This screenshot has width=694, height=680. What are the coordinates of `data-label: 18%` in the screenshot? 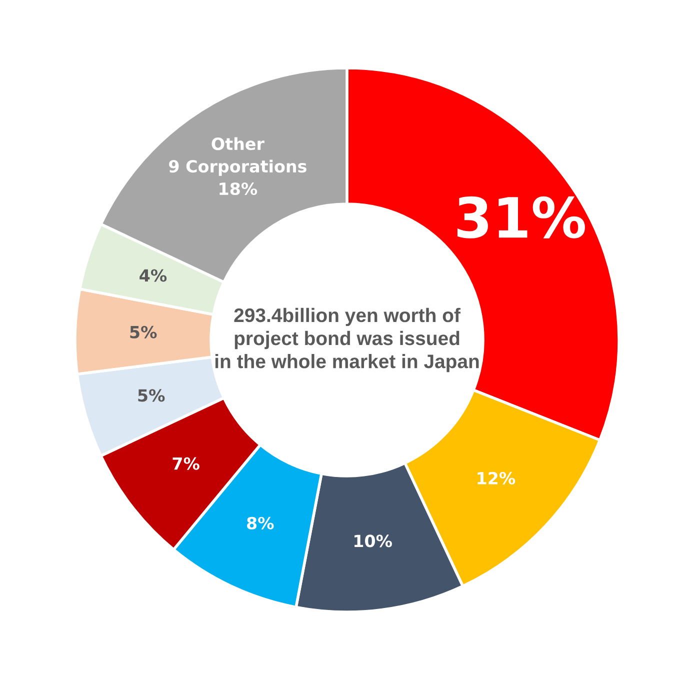 It's located at (239, 189).